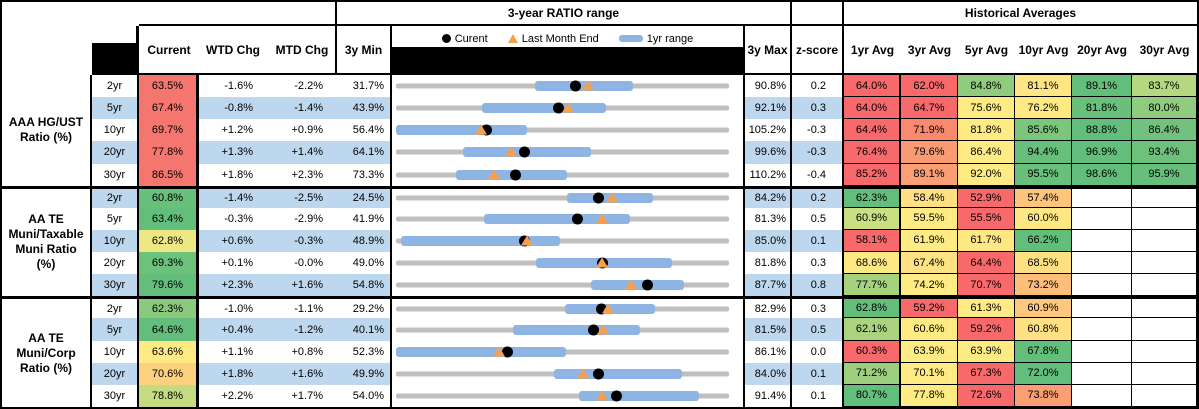  What do you see at coordinates (307, 395) in the screenshot?
I see `mtd-chg-cell: +1.7%` at bounding box center [307, 395].